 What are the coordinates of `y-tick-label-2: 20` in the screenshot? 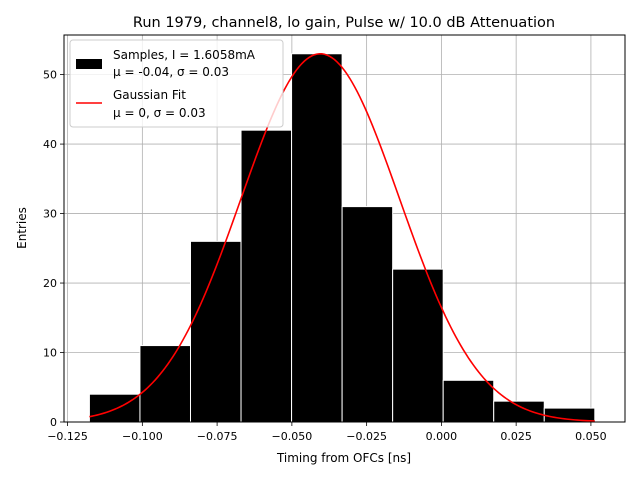 It's located at (50, 283).